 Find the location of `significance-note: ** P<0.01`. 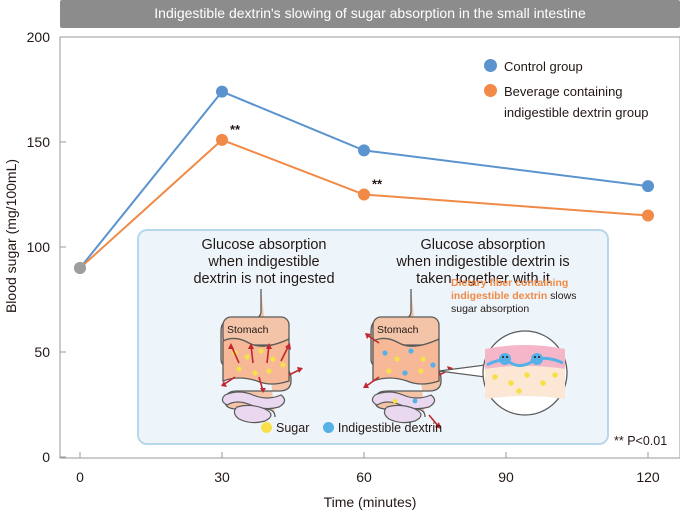

significance-note: ** P<0.01 is located at coordinates (641, 441).